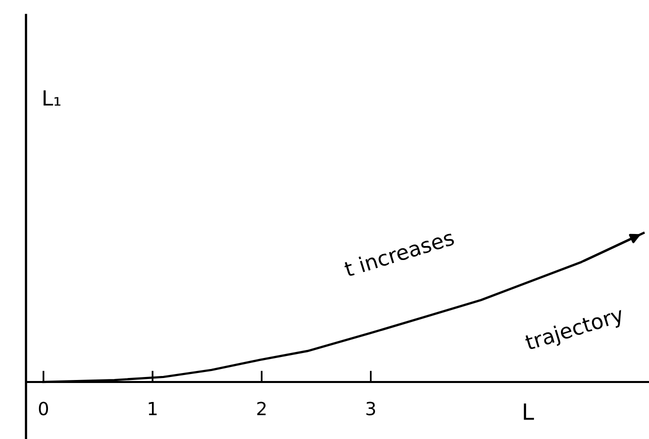 This screenshot has width=649, height=439. What do you see at coordinates (371, 409) in the screenshot?
I see `x-tick-label: 3` at bounding box center [371, 409].